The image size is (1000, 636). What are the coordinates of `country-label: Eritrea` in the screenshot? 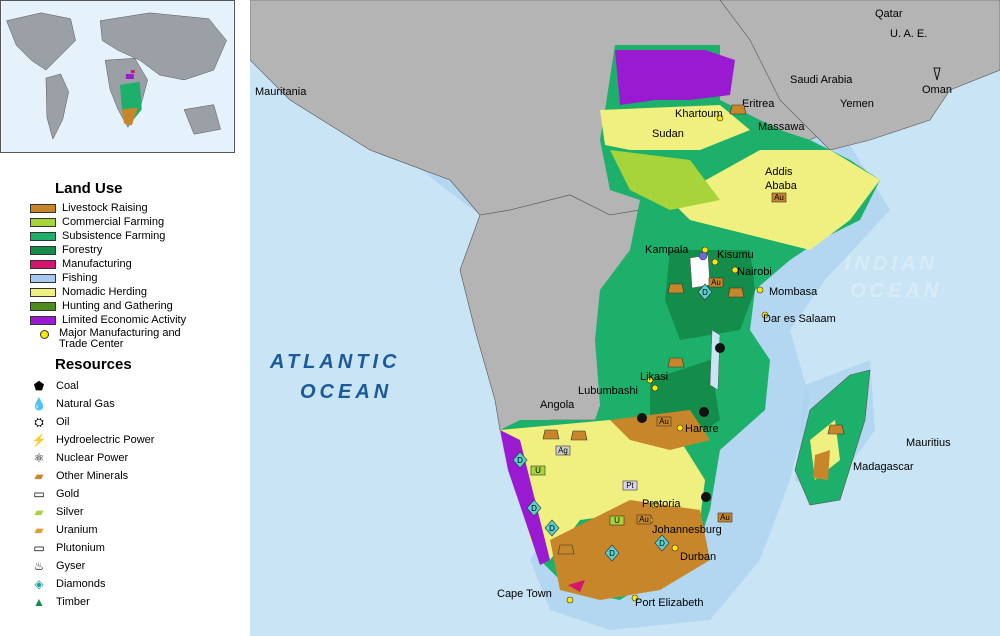 It's located at (758, 104).